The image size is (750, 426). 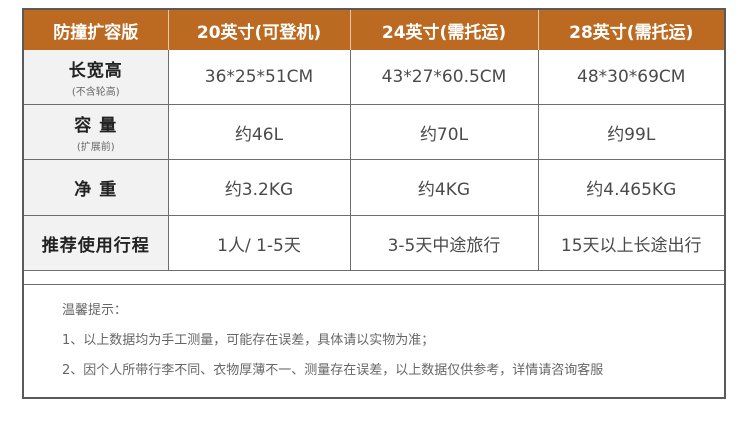 I want to click on row-sublabel: (扩展前), so click(x=95, y=147).